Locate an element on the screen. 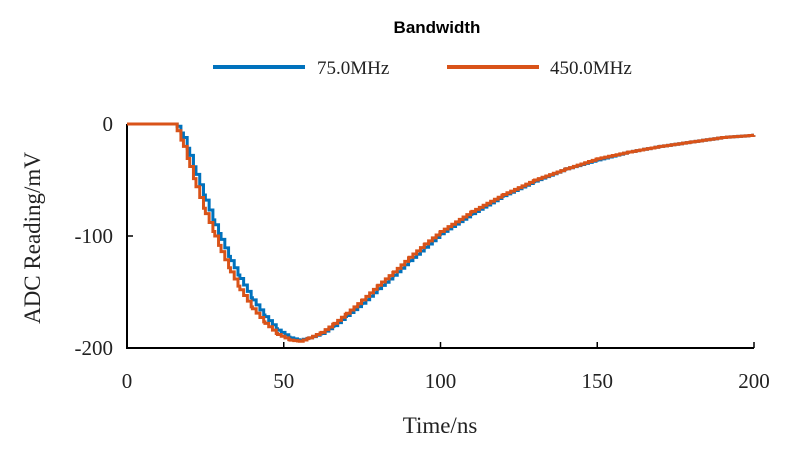 The width and height of the screenshot is (789, 455). y-tick-label: -100 is located at coordinates (94, 236).